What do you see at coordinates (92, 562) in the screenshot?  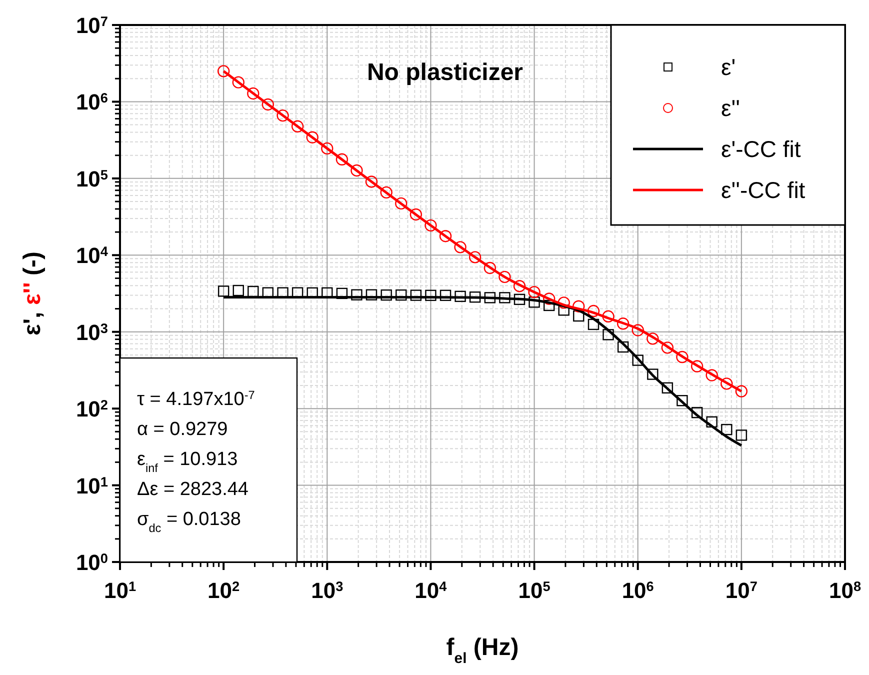 I see `y-tick-label: 10$^{0}$` at bounding box center [92, 562].